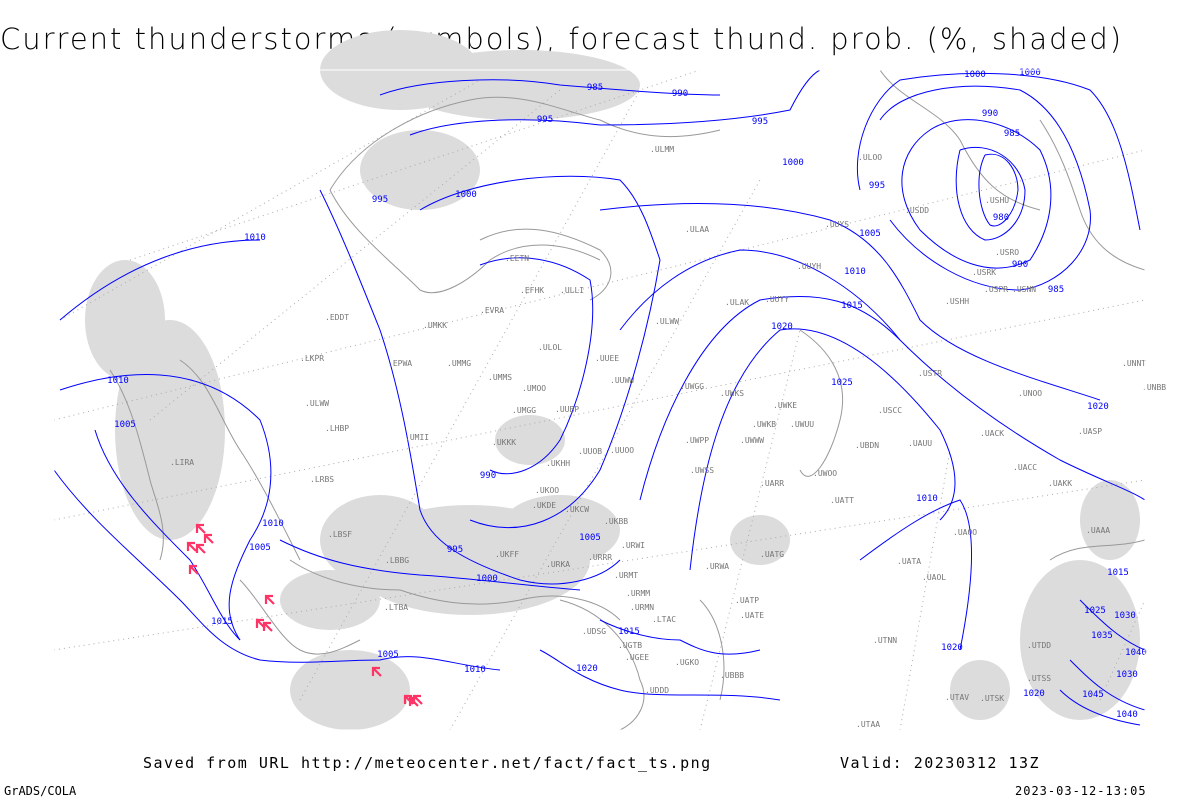  What do you see at coordinates (622, 380) in the screenshot?
I see `station-label: .UUWW` at bounding box center [622, 380].